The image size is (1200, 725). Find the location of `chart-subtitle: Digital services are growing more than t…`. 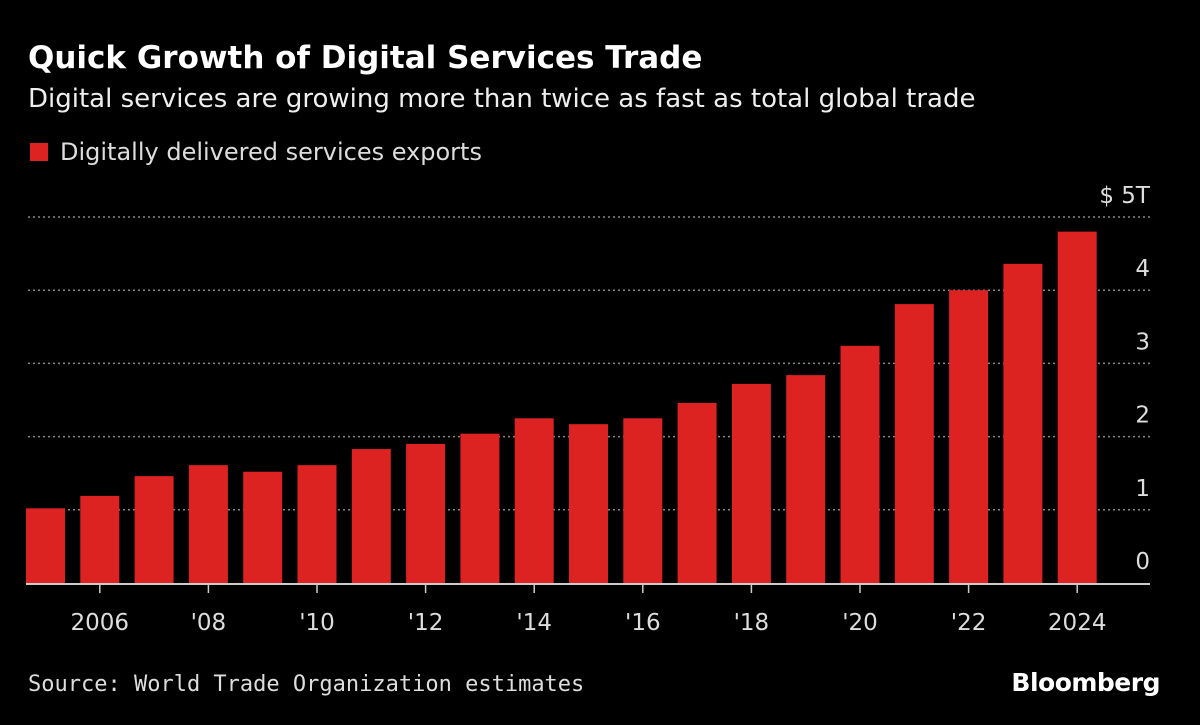

chart-subtitle: Digital services are growing more than t… is located at coordinates (502, 99).